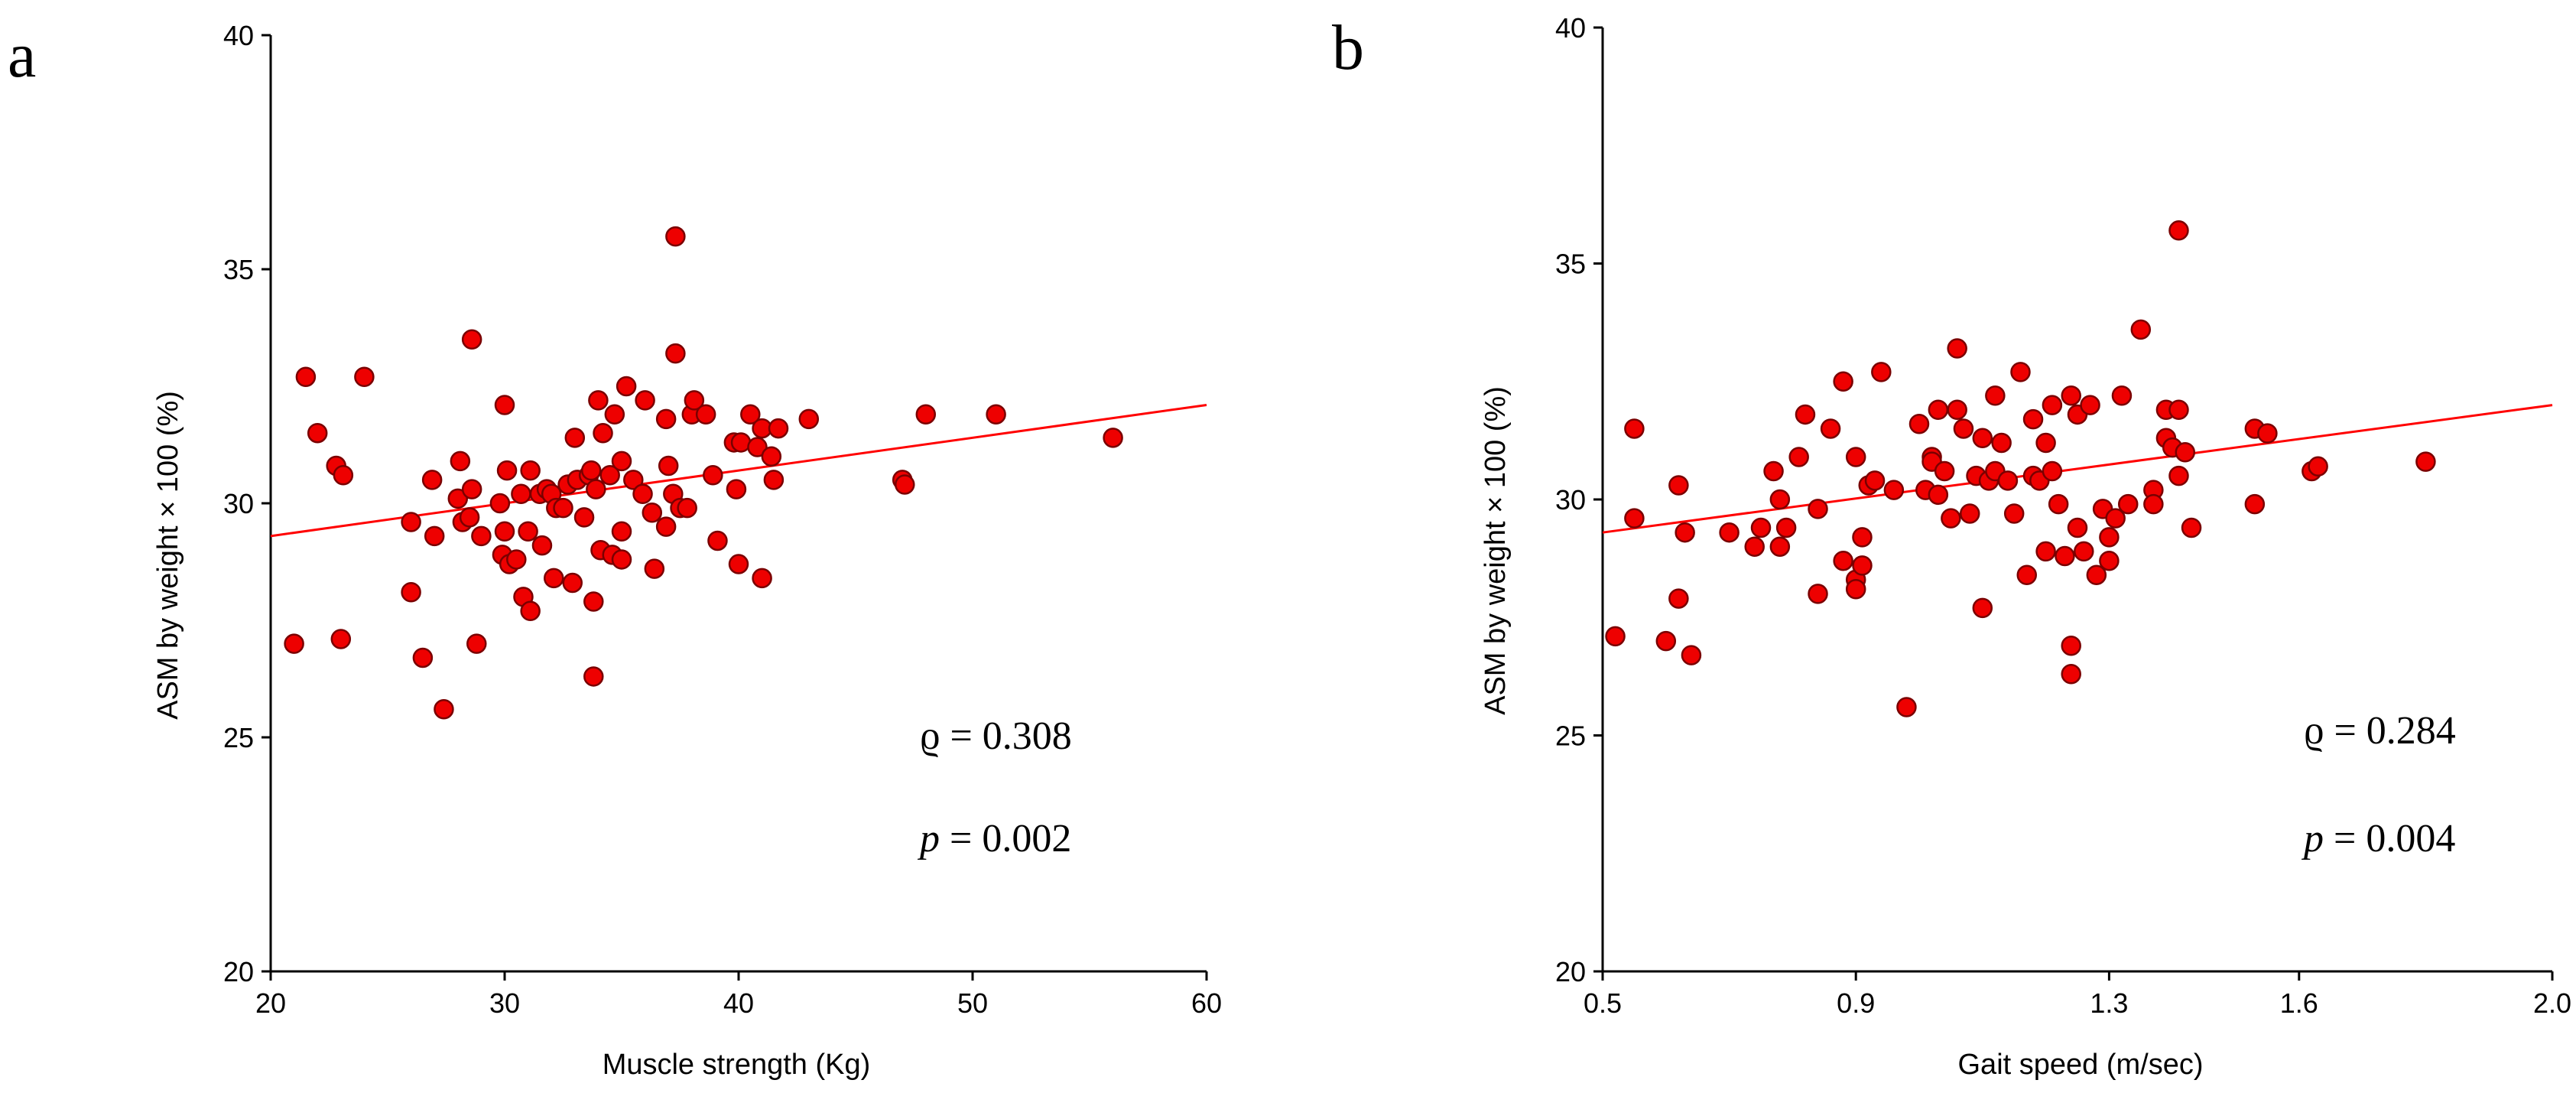 The width and height of the screenshot is (2576, 1093). Describe the element at coordinates (22, 55) in the screenshot. I see `panel-a-label: a` at that location.